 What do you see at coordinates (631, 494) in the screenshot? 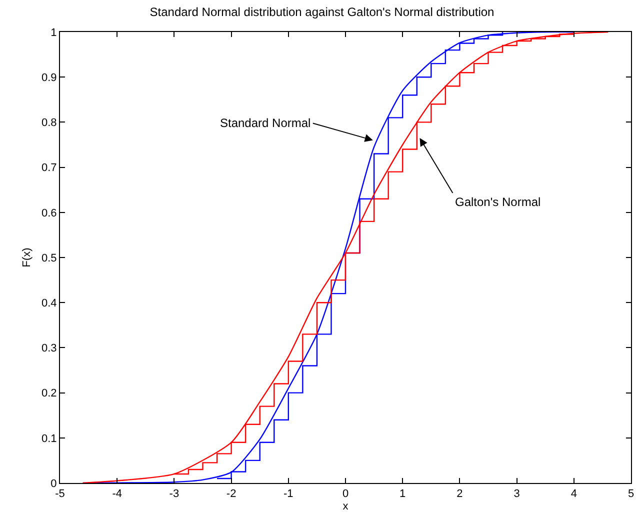
I see `x-tick-label: 5` at bounding box center [631, 494].